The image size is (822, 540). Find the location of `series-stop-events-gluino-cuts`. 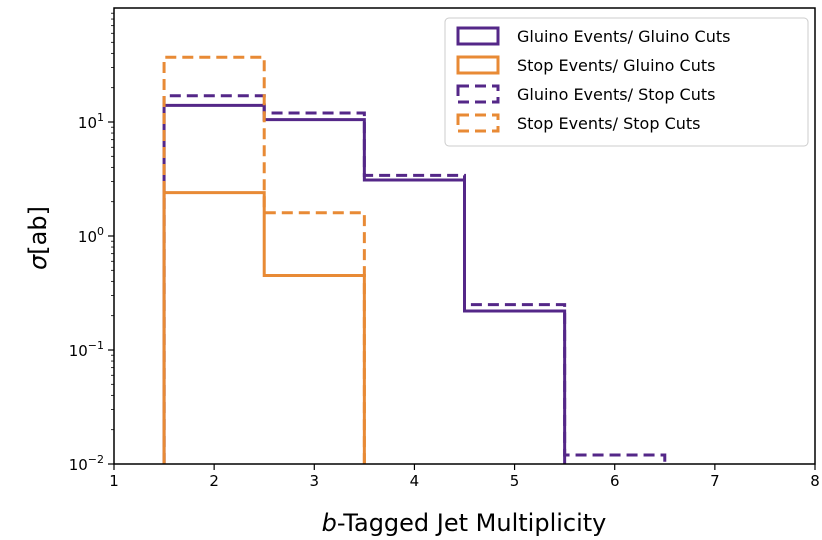

series-stop-events-gluino-cuts is located at coordinates (264, 327).